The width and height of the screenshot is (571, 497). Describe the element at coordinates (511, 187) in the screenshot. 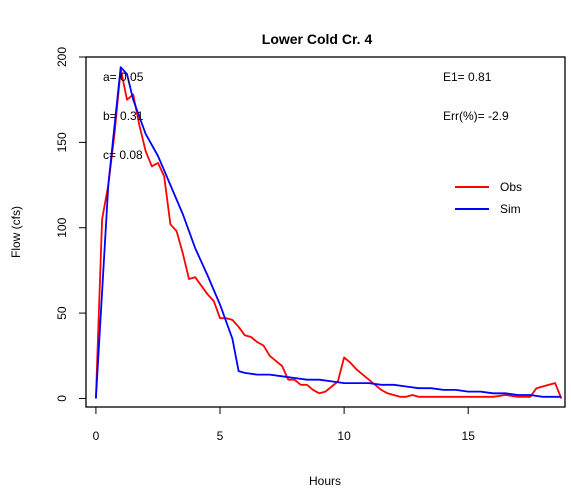

I see `legend-label-obs: Obs` at that location.